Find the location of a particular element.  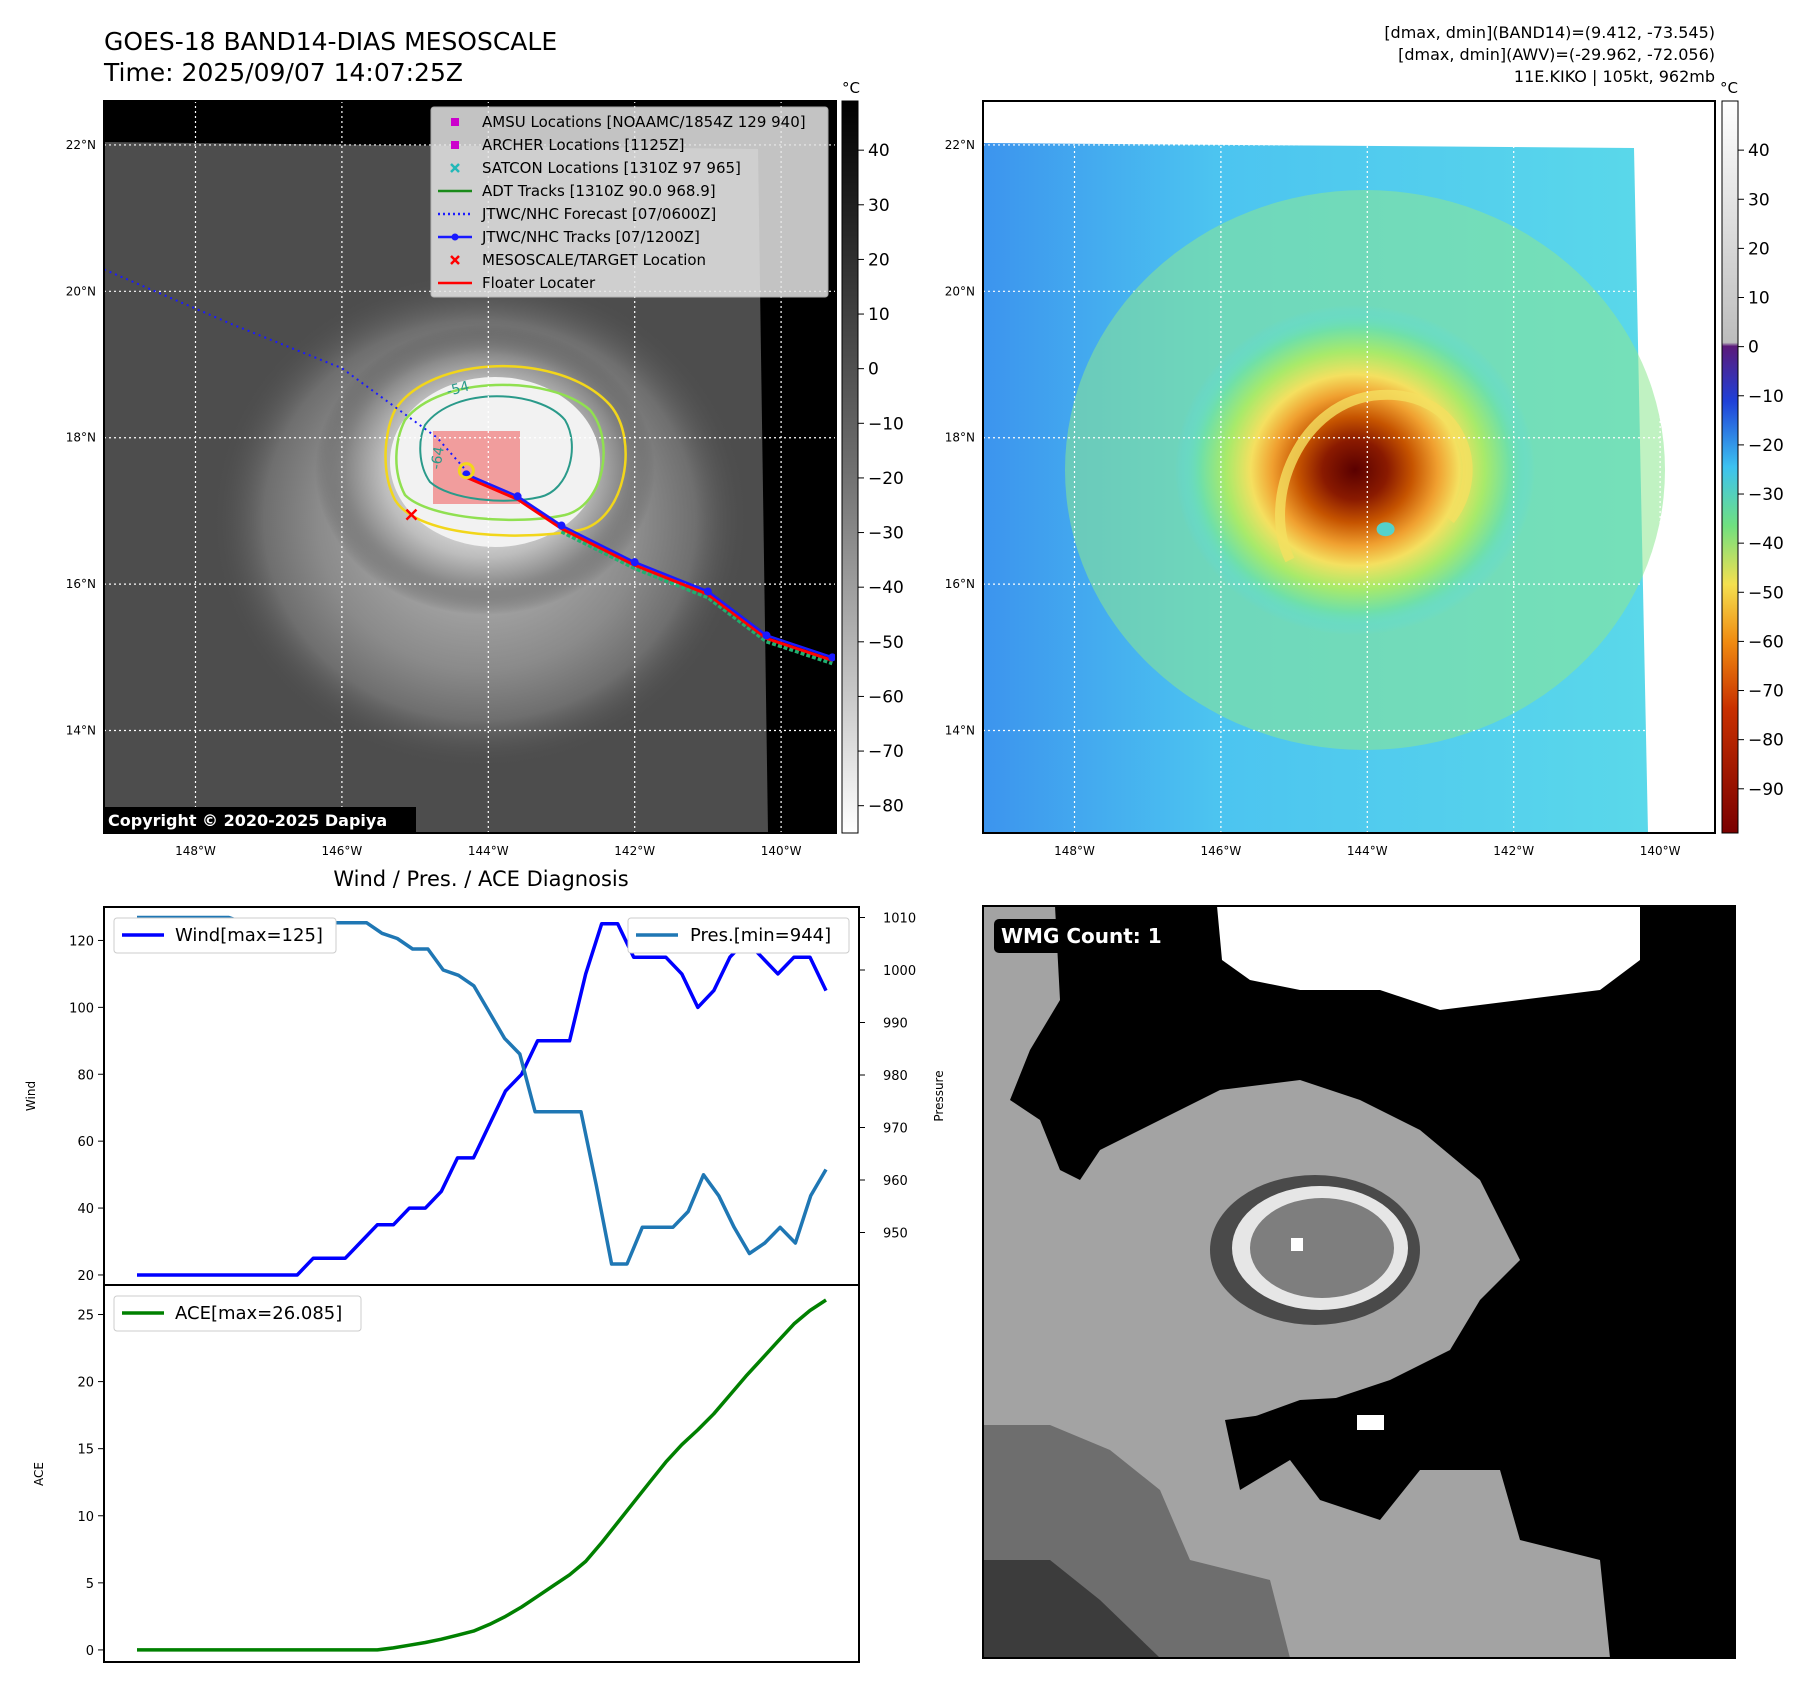

diagnosis-title: Wind / Pres. / ACE Diagnosis is located at coordinates (480, 879).